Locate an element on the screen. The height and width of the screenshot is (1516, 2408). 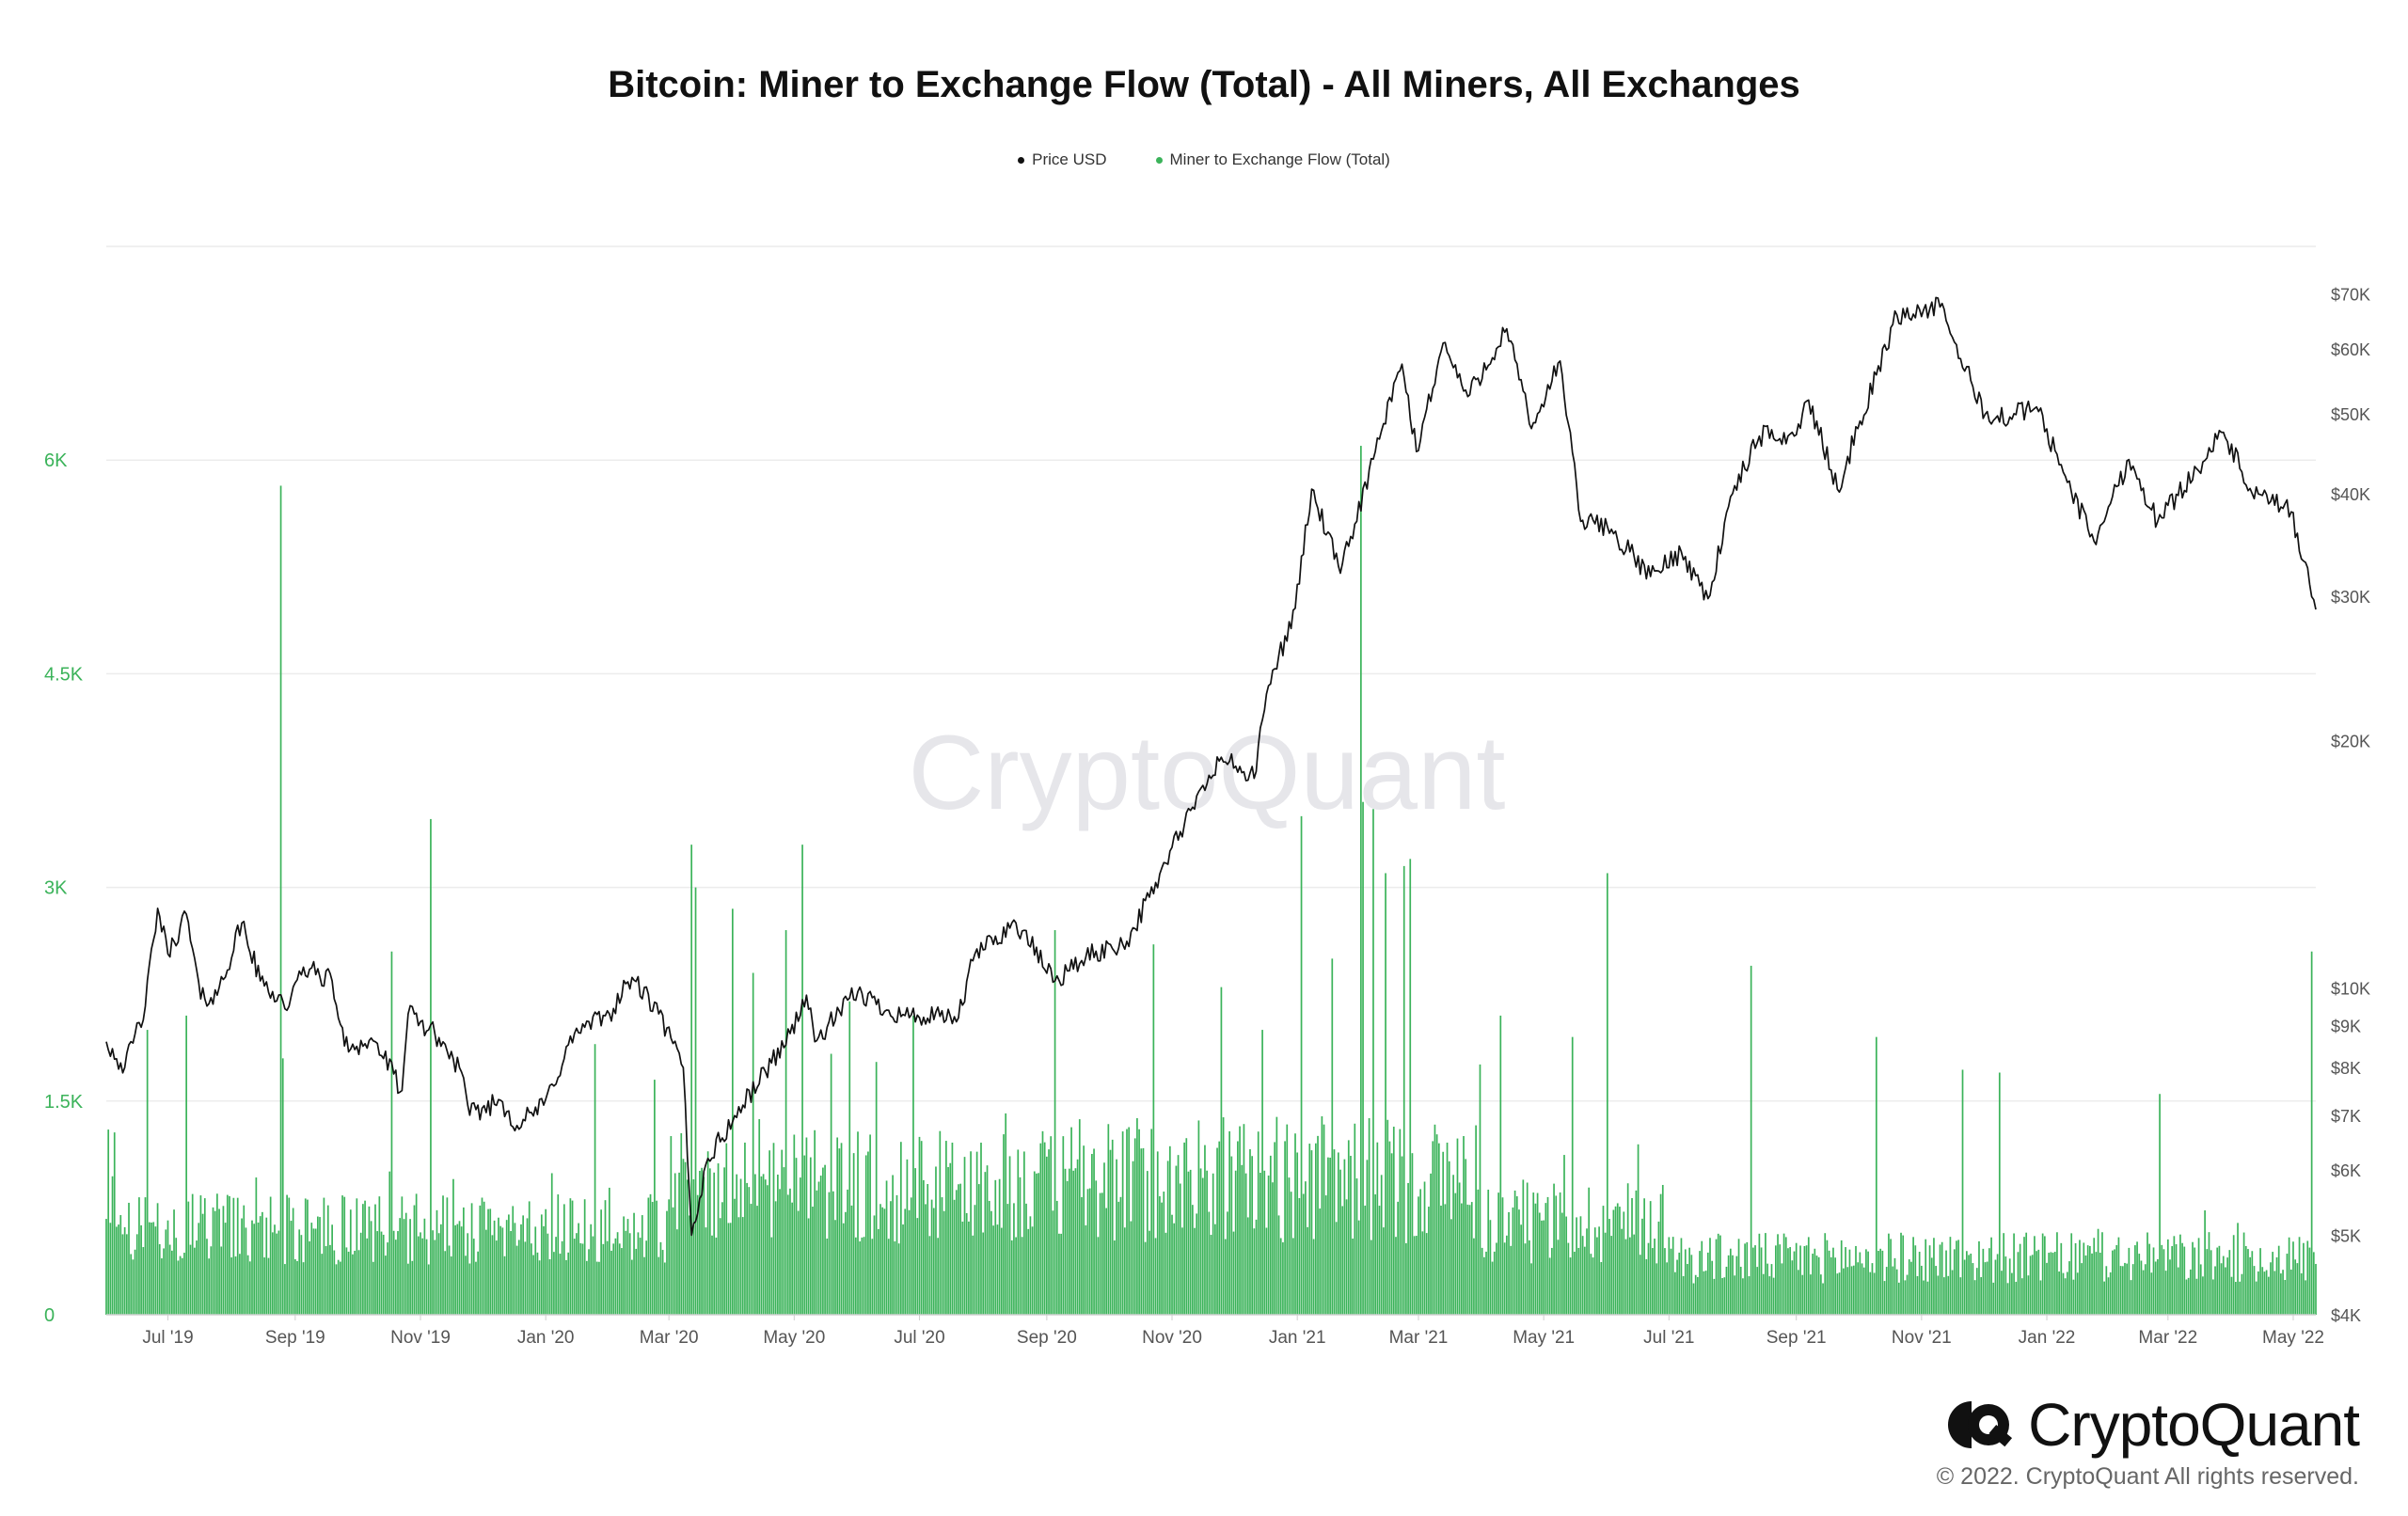
chart-legend: Price USD Miner to Exchange Flow (Total) is located at coordinates (1204, 159).